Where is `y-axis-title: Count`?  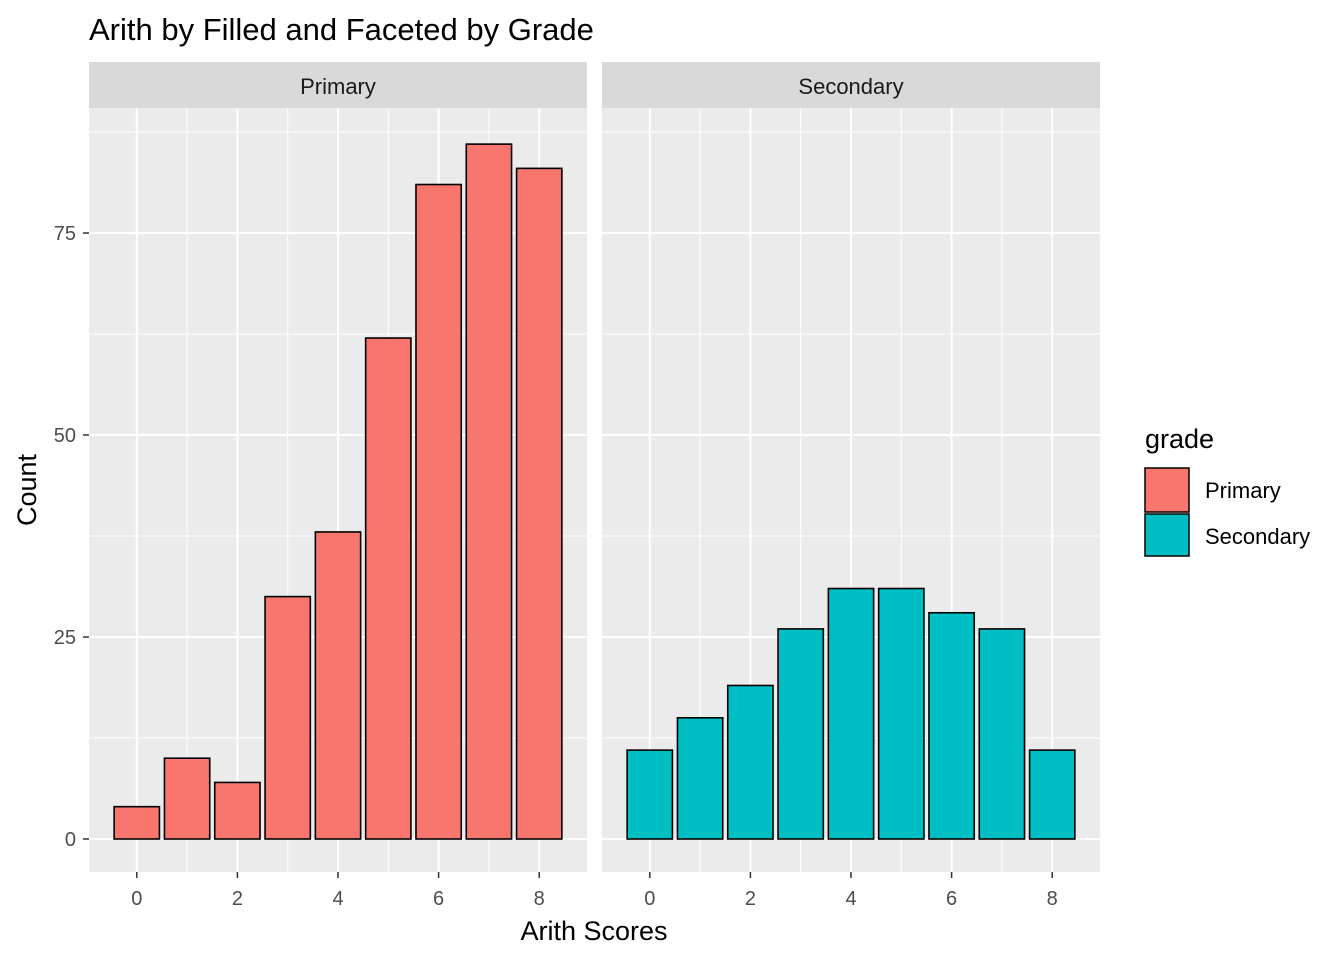 y-axis-title: Count is located at coordinates (27, 489).